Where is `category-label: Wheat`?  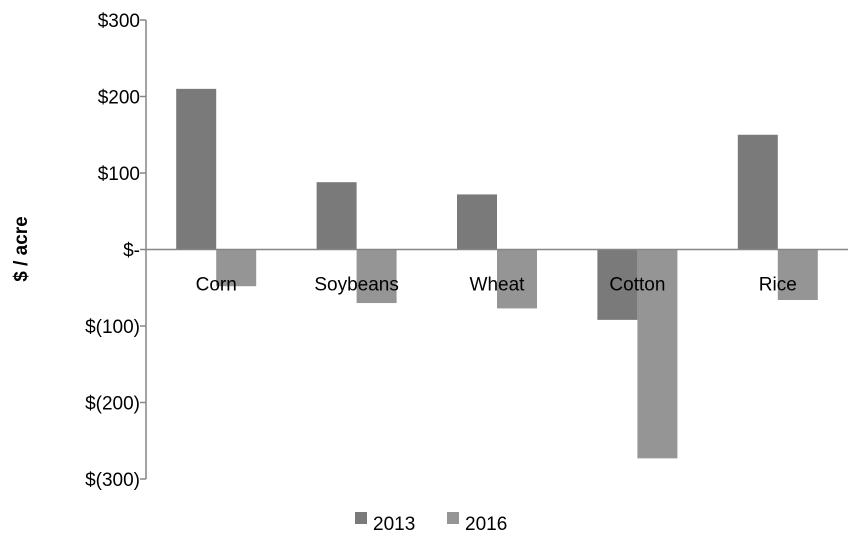 category-label: Wheat is located at coordinates (498, 285).